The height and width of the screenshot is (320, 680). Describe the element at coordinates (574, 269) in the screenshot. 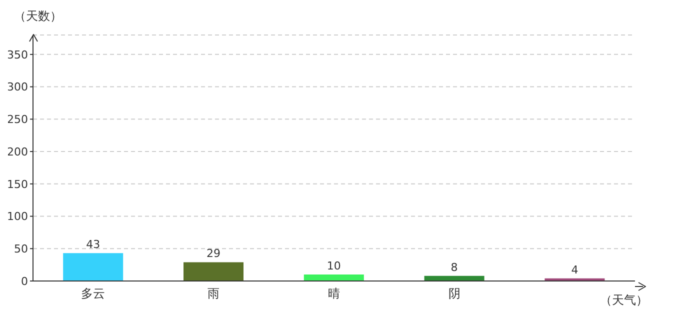

I see `data-label: 4` at that location.